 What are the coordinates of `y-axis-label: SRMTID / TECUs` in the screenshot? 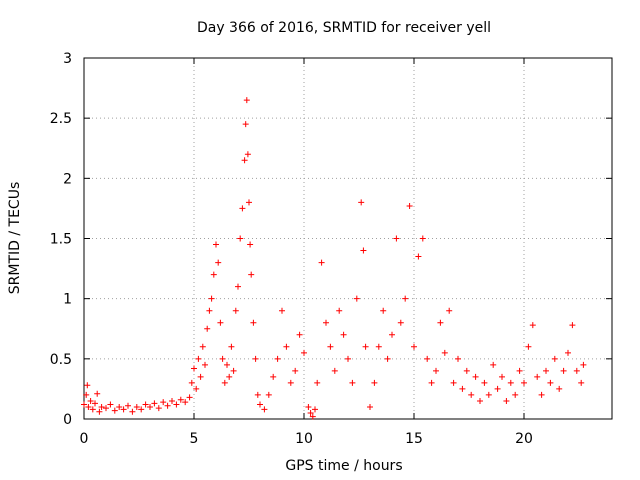 It's located at (15, 238).